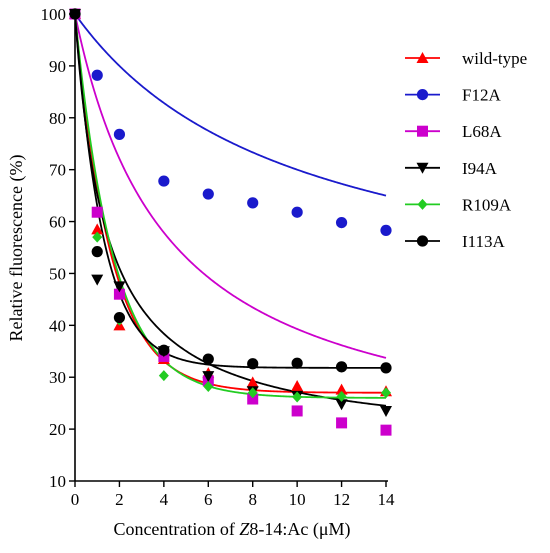 This screenshot has width=550, height=553. I want to click on y-axis-label: Relative fluorescence (%), so click(16, 248).